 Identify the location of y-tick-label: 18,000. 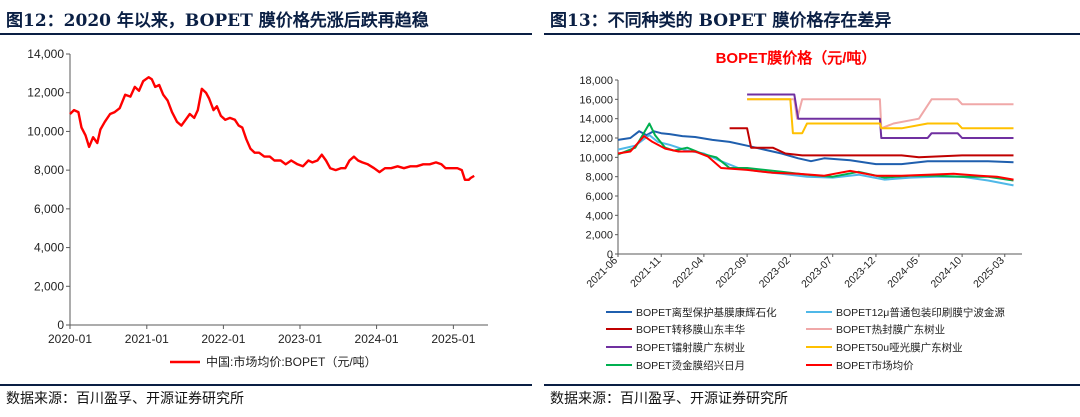
(596, 81).